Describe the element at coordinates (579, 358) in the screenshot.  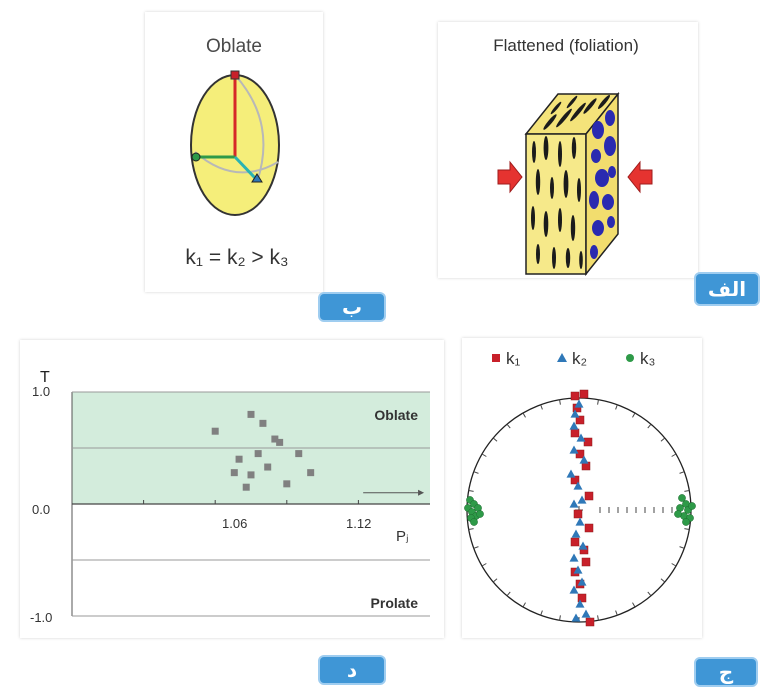
I see `legend-label-1: k₂` at that location.